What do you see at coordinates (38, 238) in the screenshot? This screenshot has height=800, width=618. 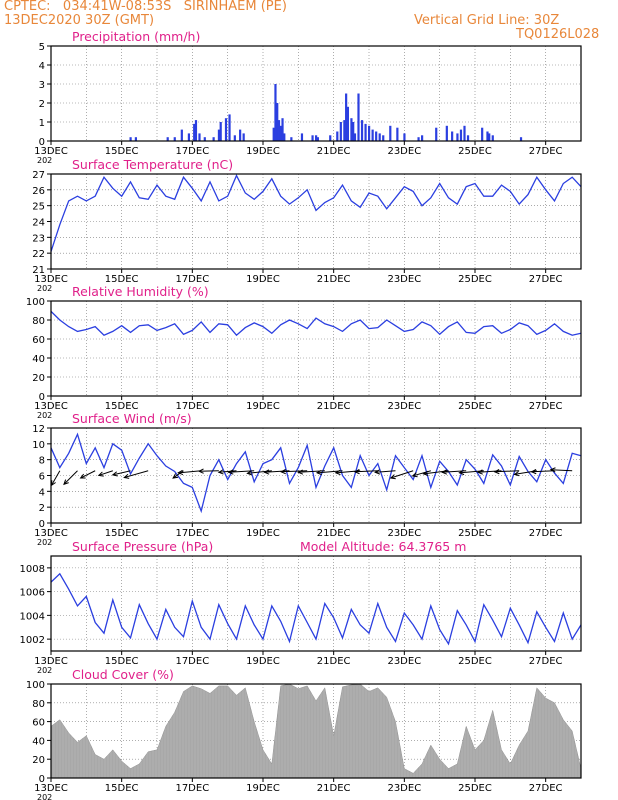 I see `temp-ytick-label: 23` at bounding box center [38, 238].